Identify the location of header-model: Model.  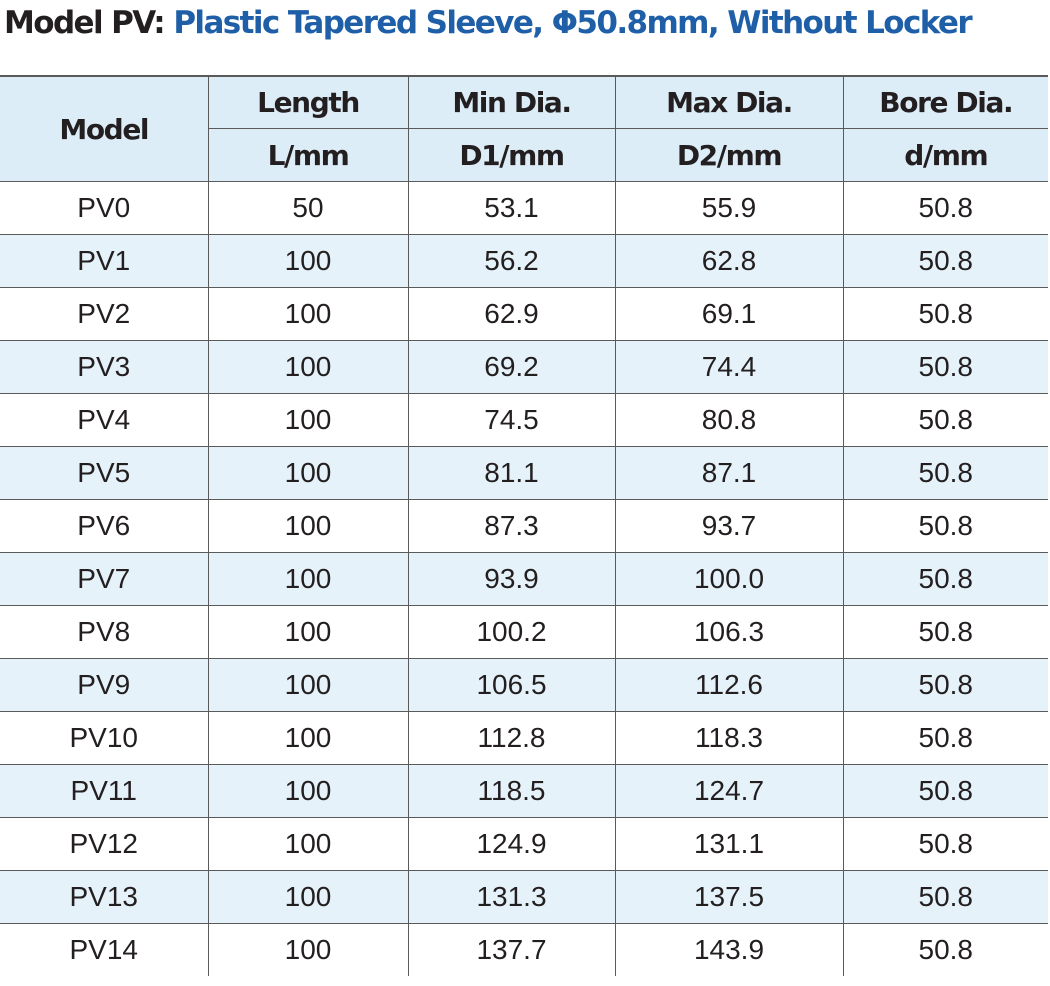
(104, 128).